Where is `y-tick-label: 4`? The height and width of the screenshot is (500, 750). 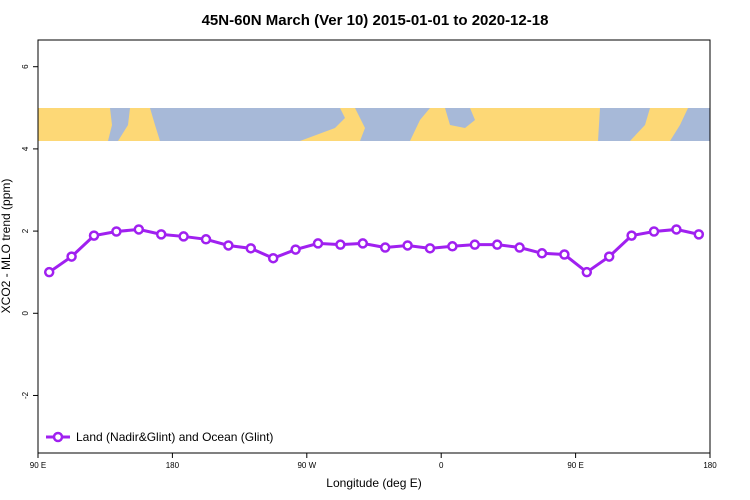
y-tick-label: 4 is located at coordinates (25, 148).